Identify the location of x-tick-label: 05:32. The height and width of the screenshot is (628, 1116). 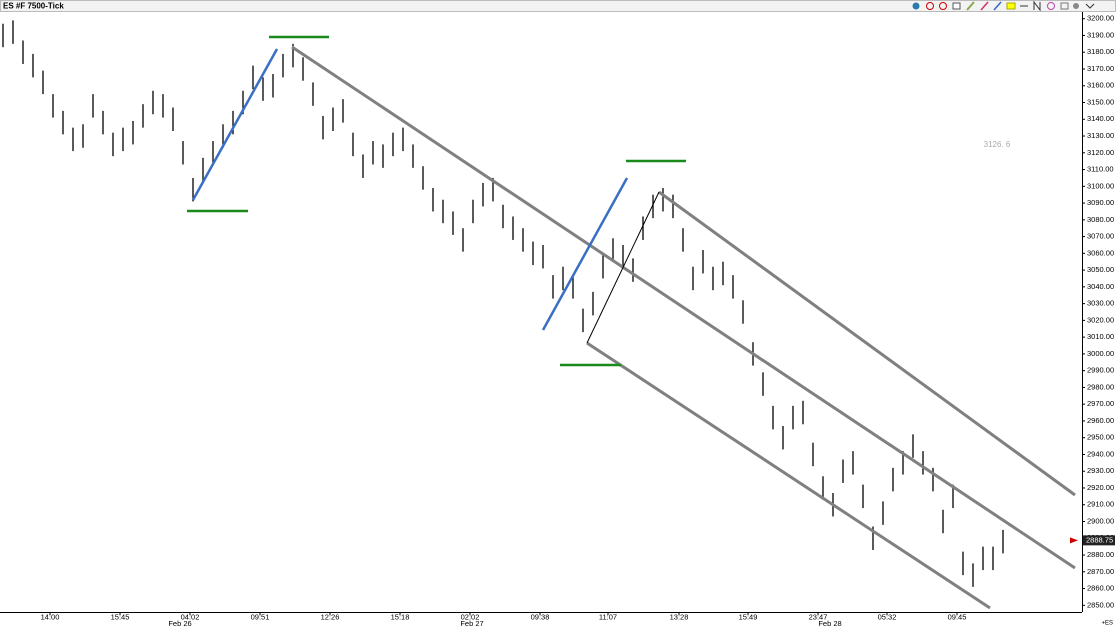
(887, 616).